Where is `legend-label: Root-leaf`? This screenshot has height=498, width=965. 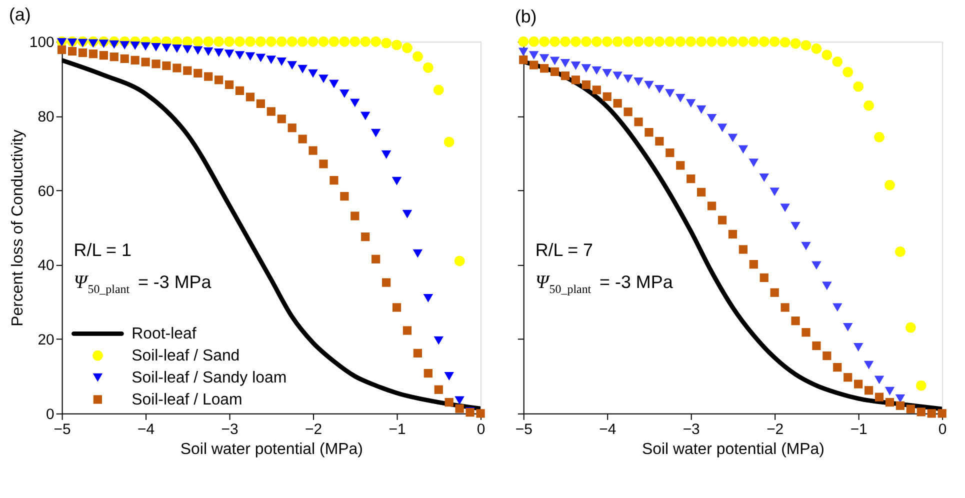 legend-label: Root-leaf is located at coordinates (164, 334).